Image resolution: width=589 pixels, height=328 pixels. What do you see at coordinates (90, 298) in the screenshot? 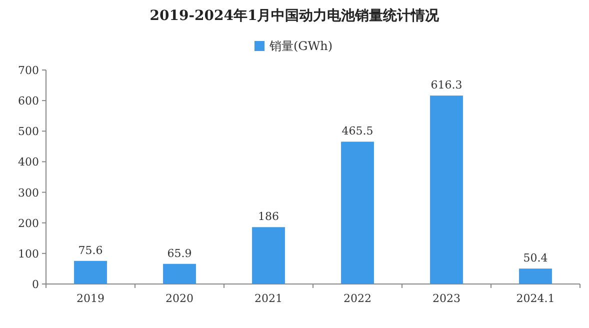
I see `x-tick-label: 2019` at bounding box center [90, 298].